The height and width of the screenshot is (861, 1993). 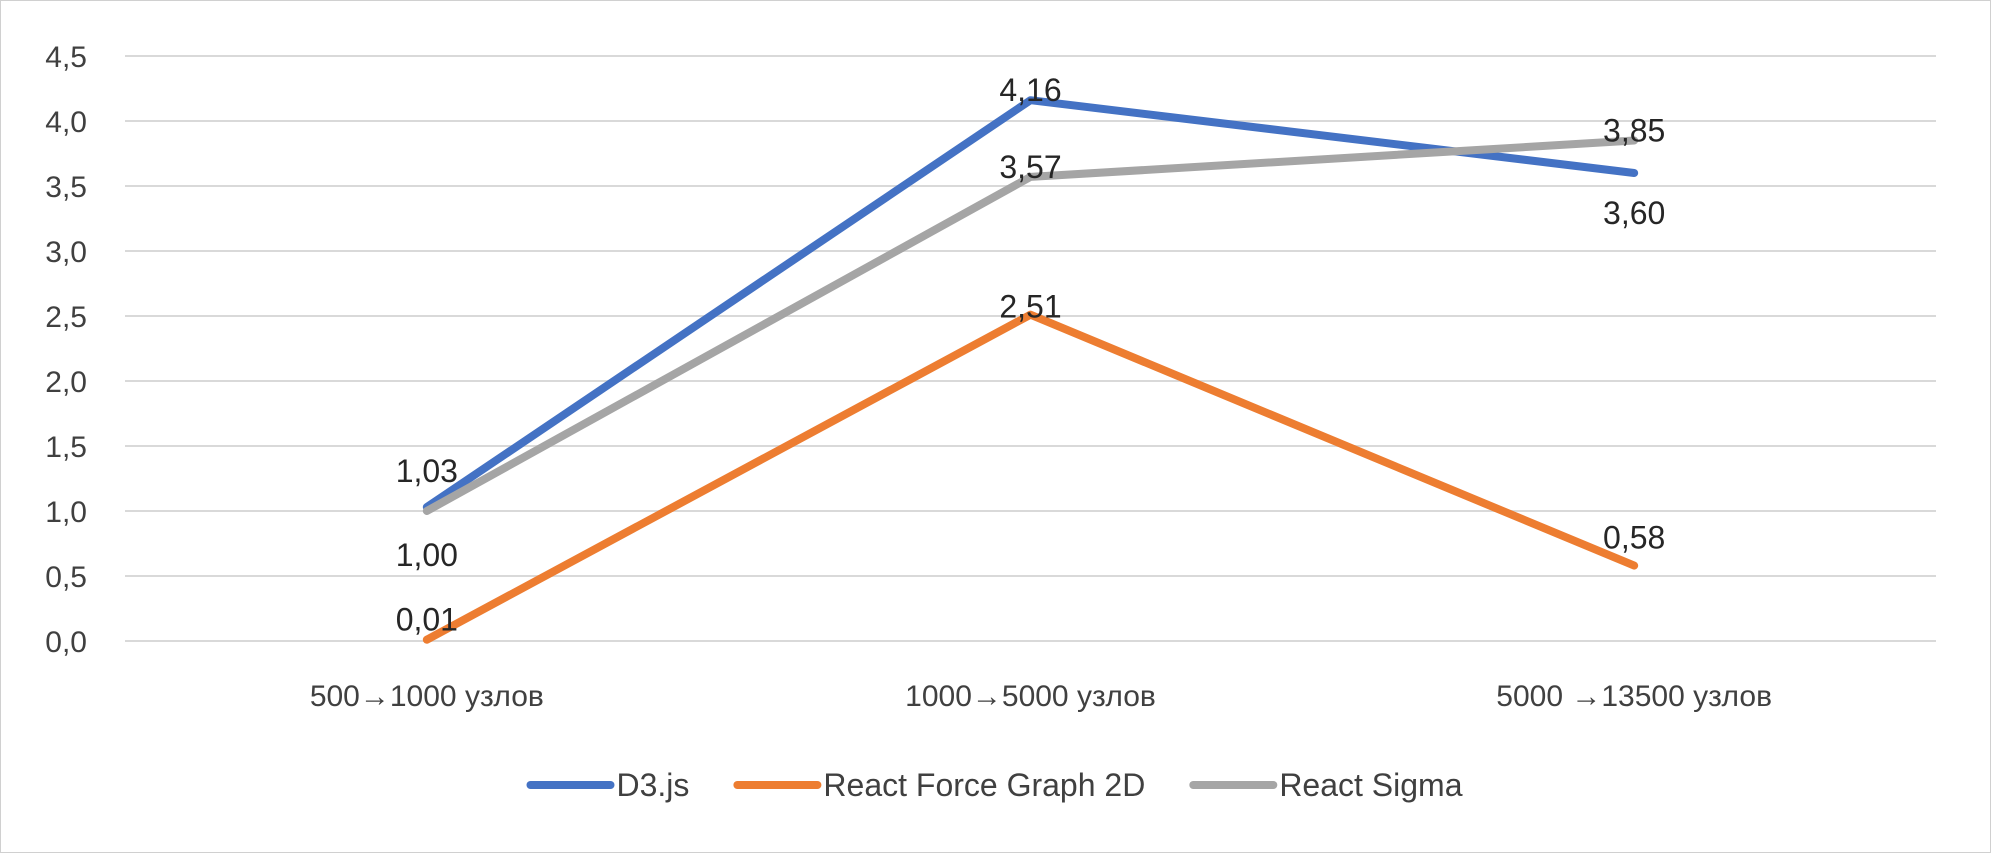 I want to click on data-label: 4,16, so click(x=1030, y=90).